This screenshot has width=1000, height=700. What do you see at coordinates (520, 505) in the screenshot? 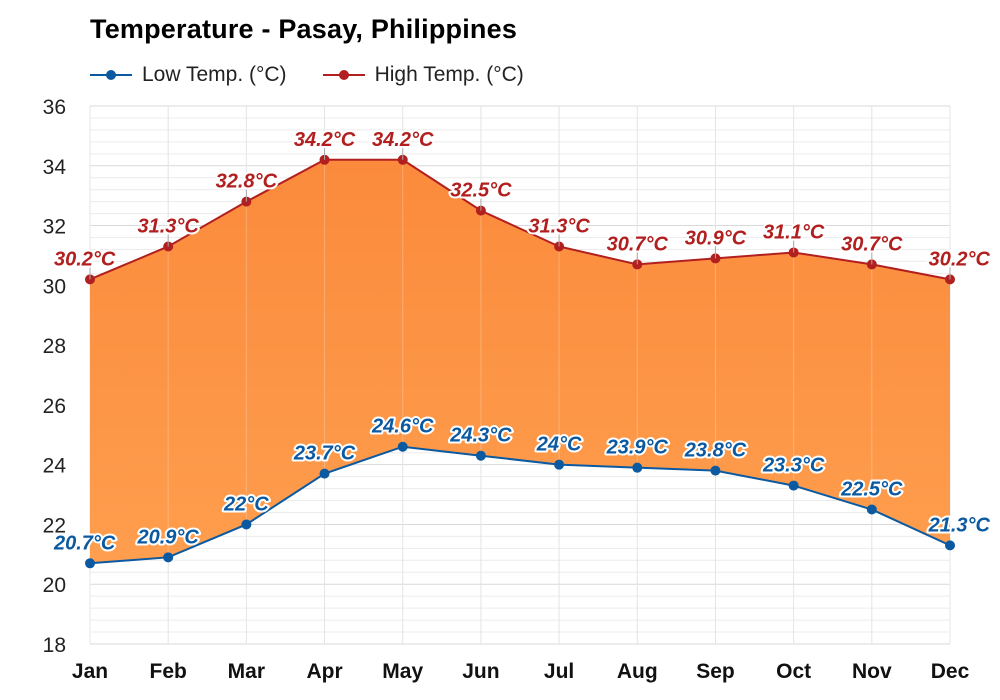
I see `low-temp-line` at bounding box center [520, 505].